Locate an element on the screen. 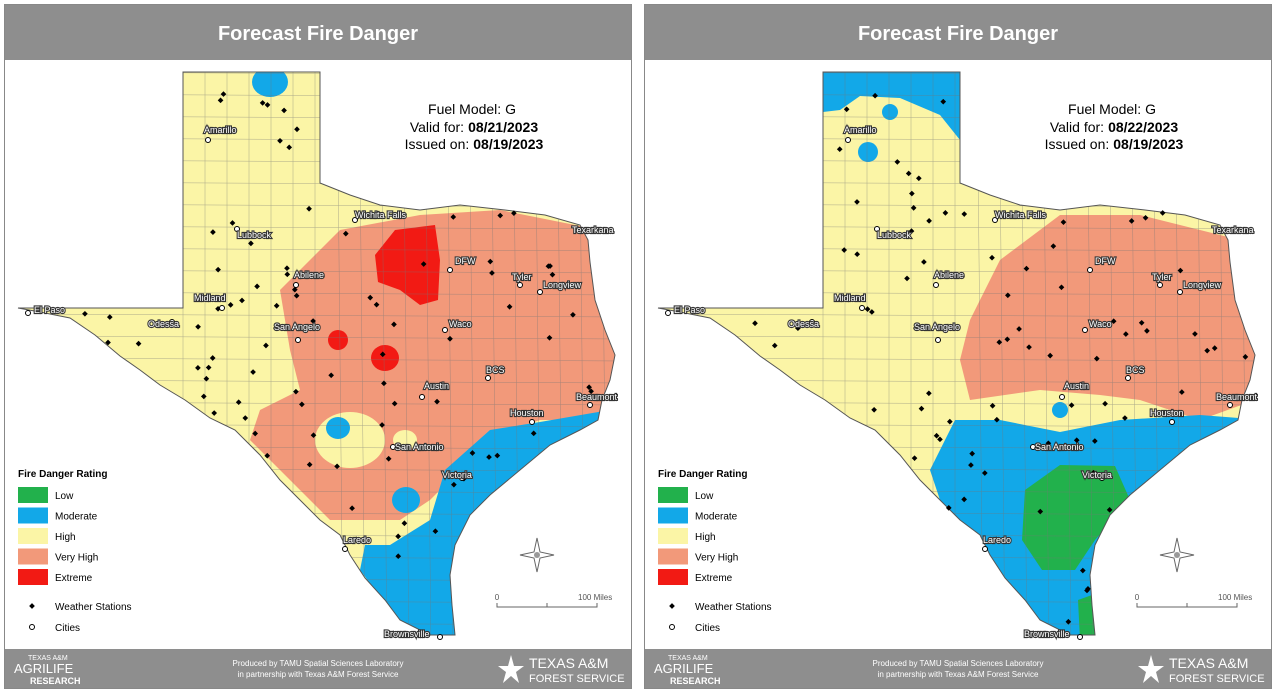 The width and height of the screenshot is (1275, 690). logo-text: RESEARCH is located at coordinates (695, 681).